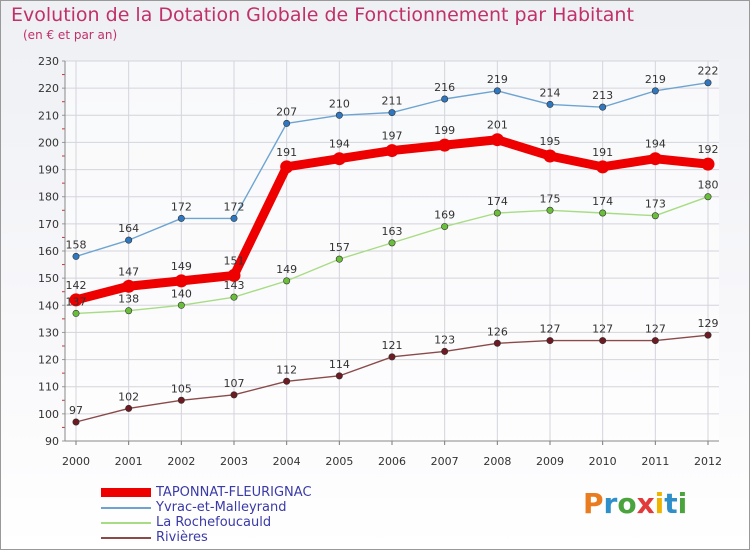 Image resolution: width=750 pixels, height=550 pixels. What do you see at coordinates (76, 410) in the screenshot?
I see `data-label: 97` at bounding box center [76, 410].